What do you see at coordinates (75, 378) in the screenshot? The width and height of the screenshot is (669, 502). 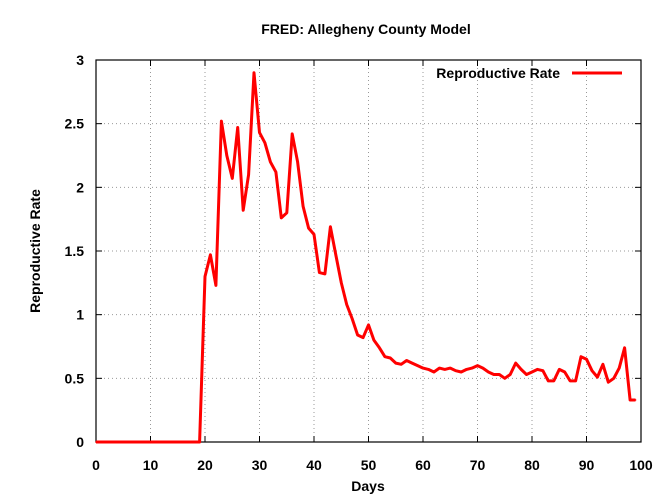 I see `y-tick-label: 0.5` at bounding box center [75, 378].